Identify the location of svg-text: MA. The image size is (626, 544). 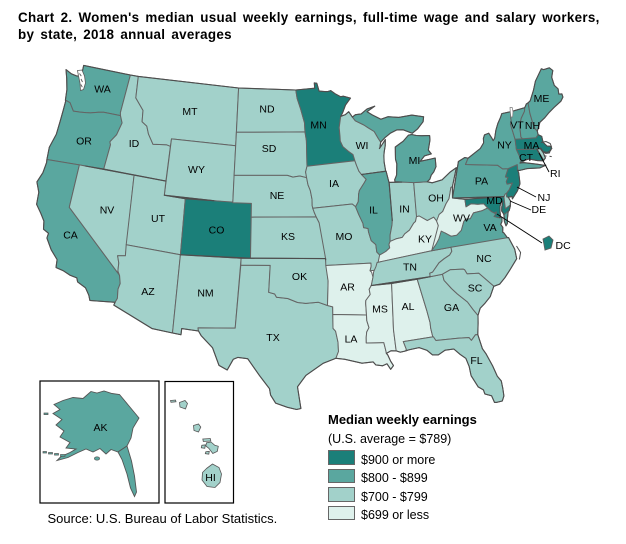
(532, 146).